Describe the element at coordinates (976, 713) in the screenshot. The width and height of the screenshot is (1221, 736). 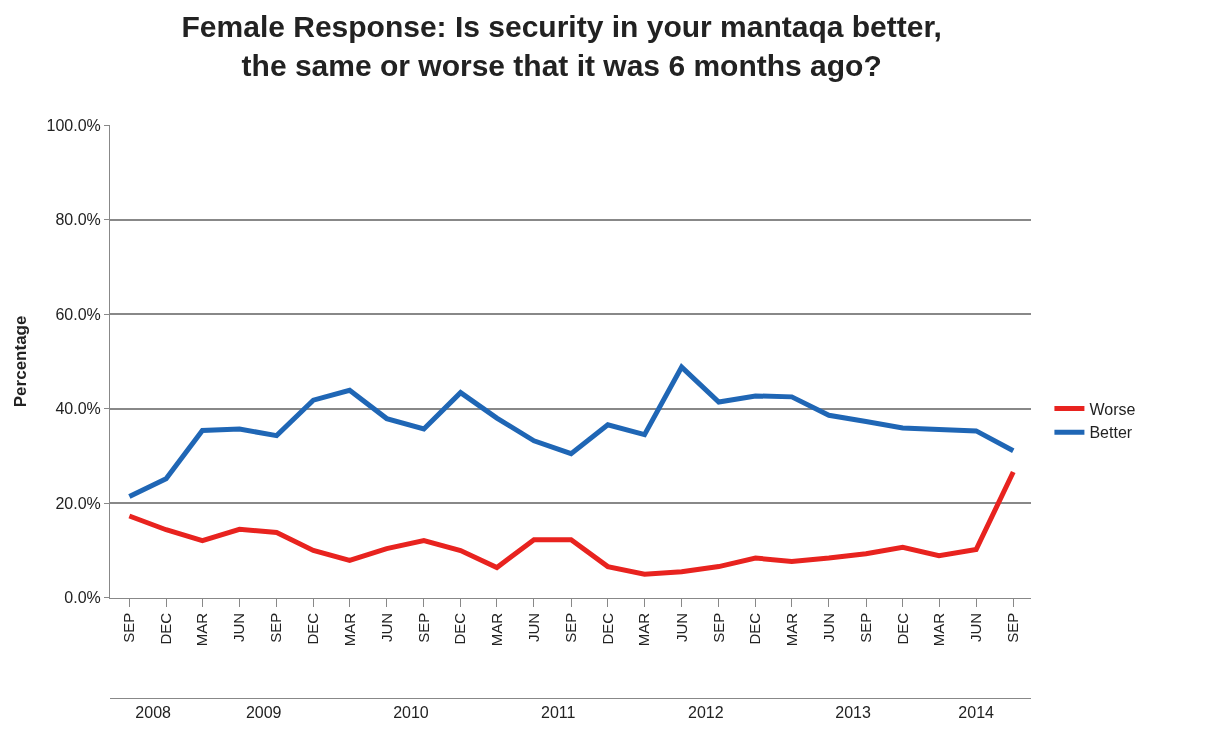
I see `x2-tick-label: 2014` at that location.